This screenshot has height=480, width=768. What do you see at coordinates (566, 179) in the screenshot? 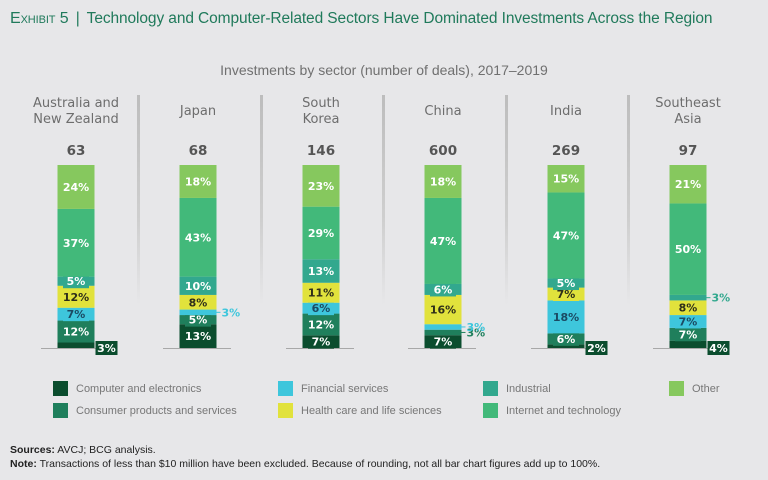
I see `bar-value-label: 15%` at bounding box center [566, 179].